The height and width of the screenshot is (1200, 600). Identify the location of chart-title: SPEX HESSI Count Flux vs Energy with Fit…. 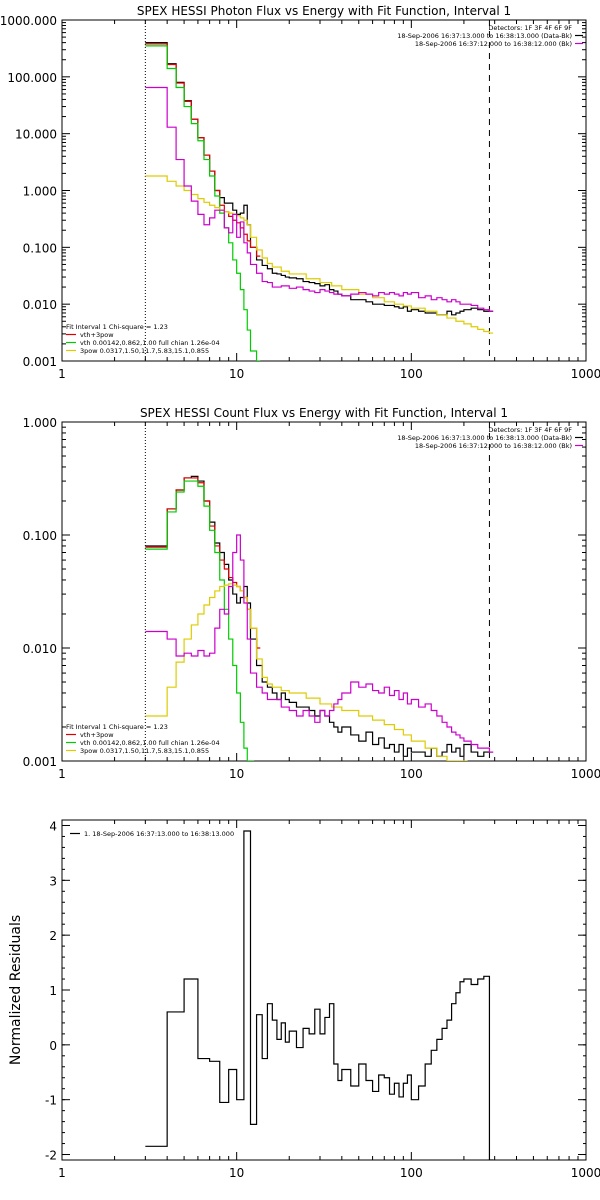
(324, 413).